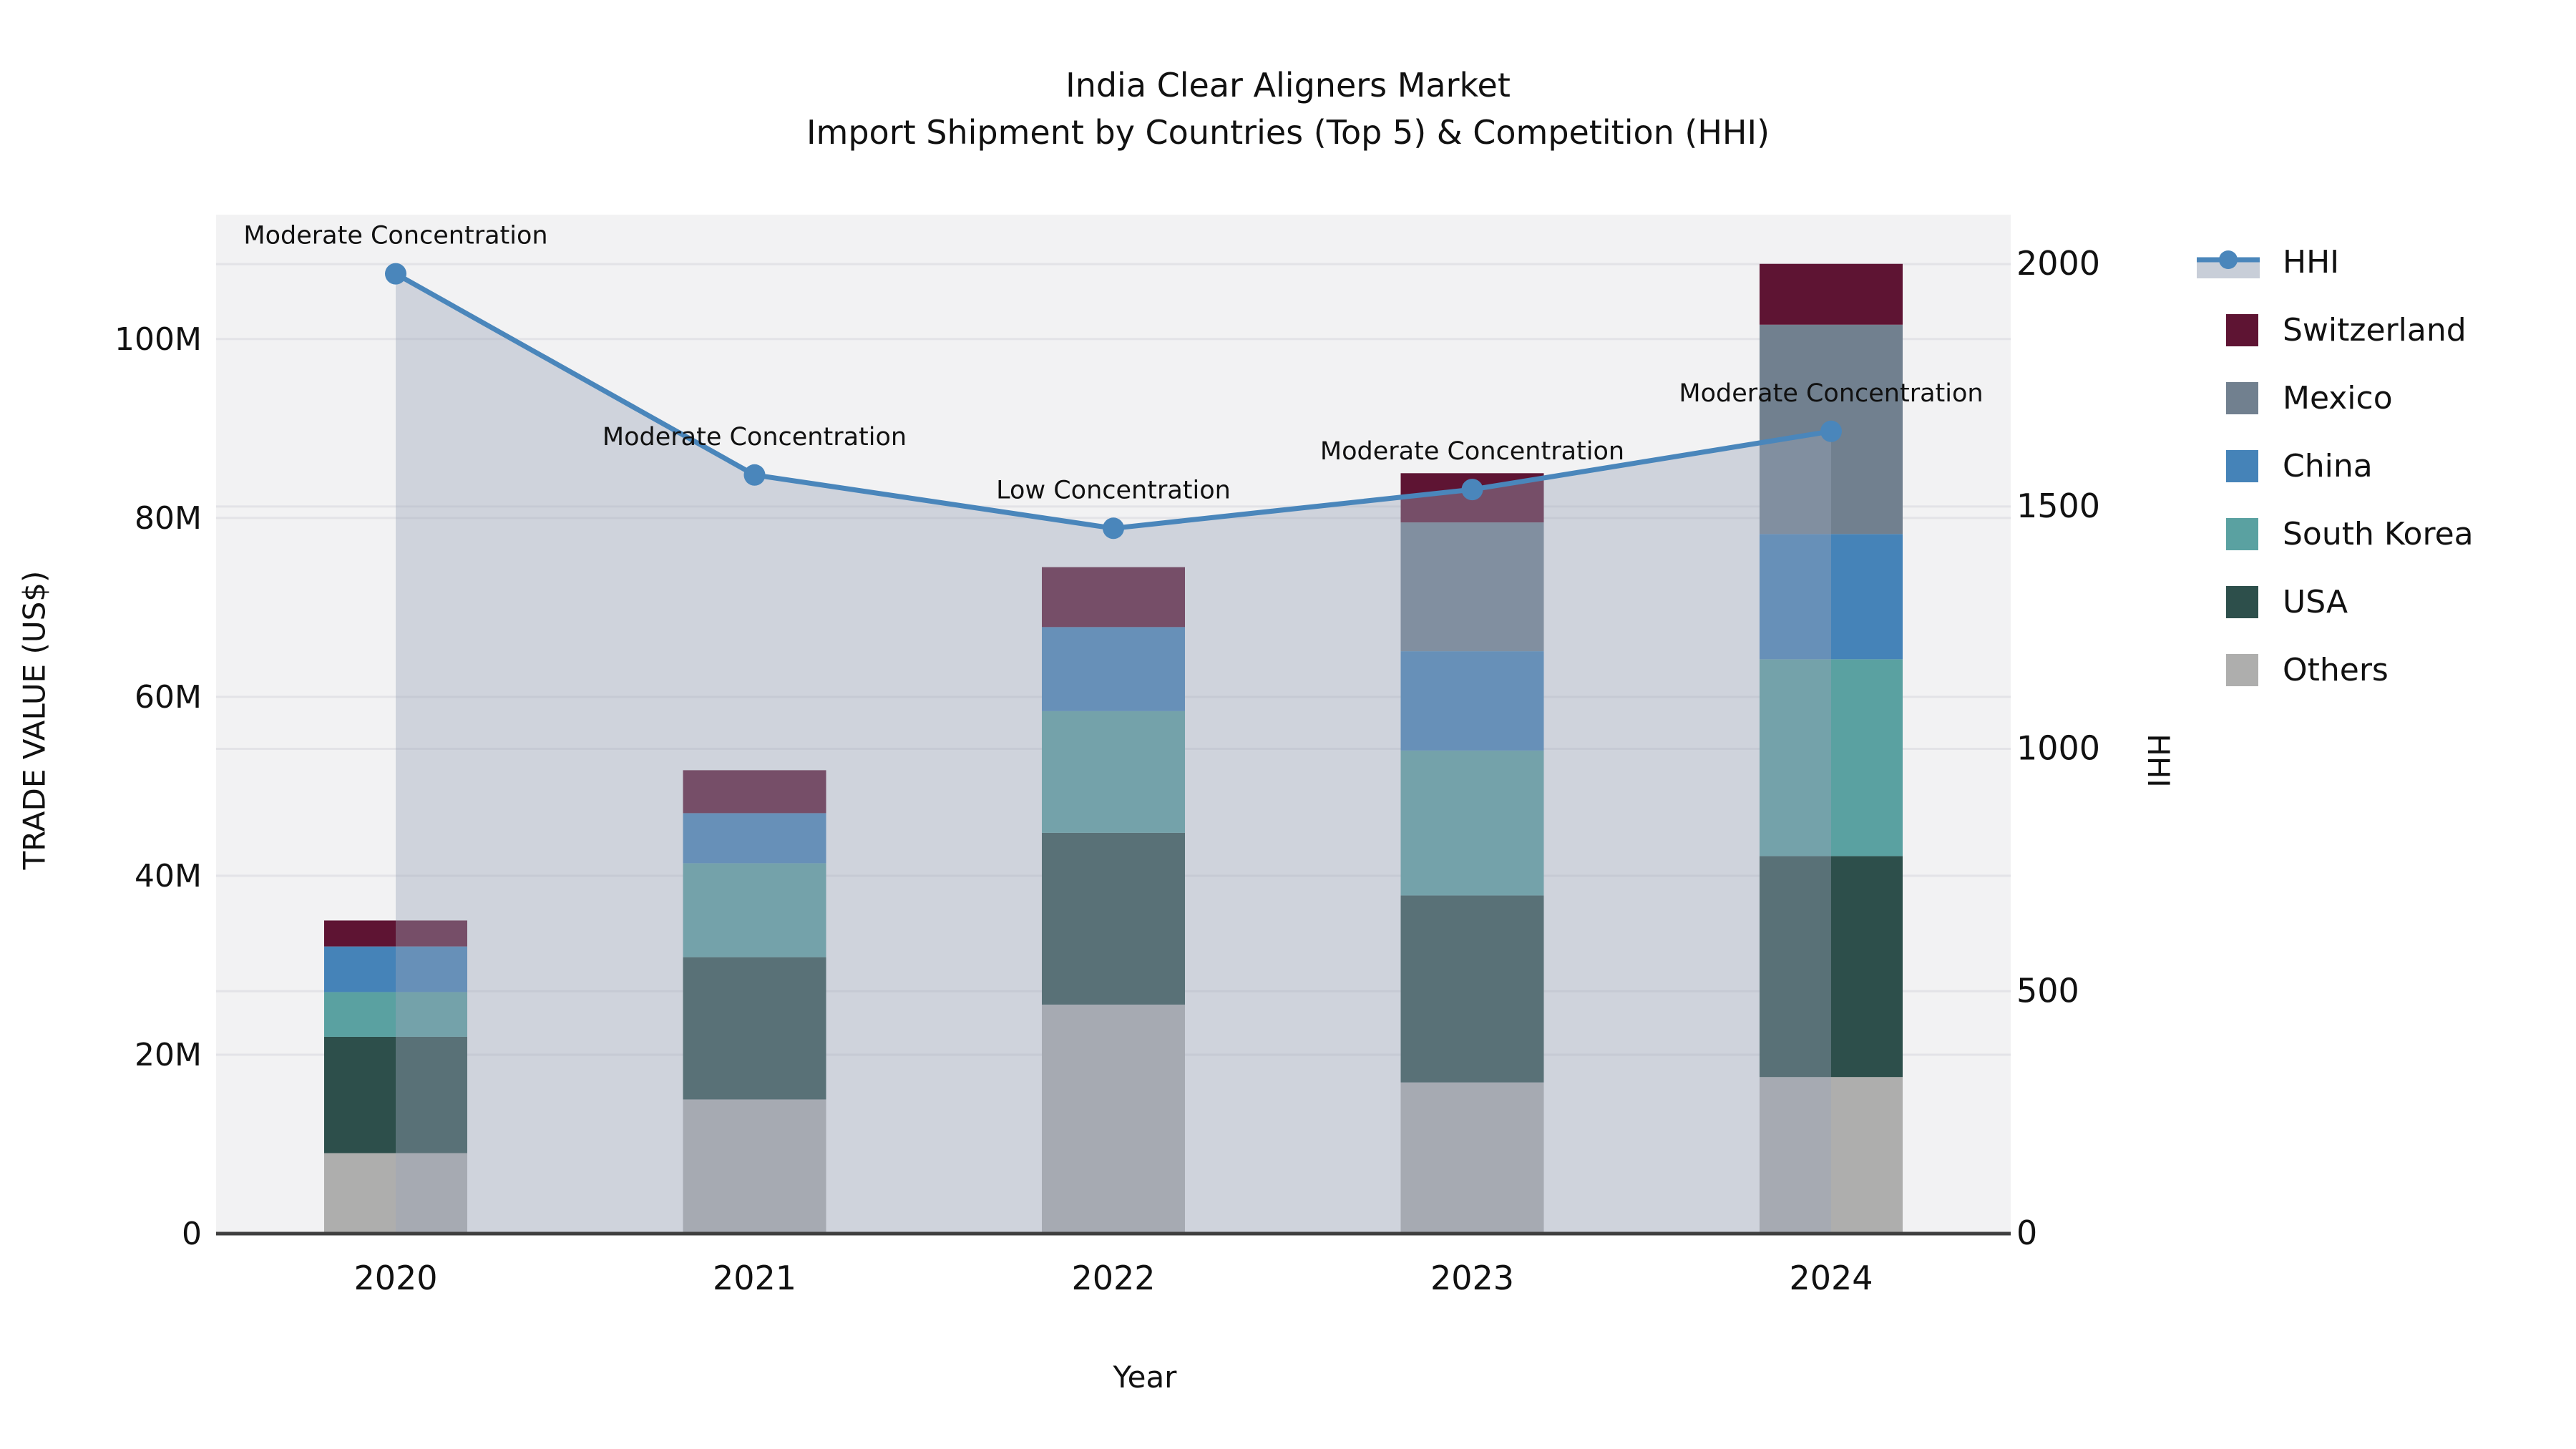 The height and width of the screenshot is (1449, 2576). I want to click on right-tick-500: 500, so click(2047, 990).